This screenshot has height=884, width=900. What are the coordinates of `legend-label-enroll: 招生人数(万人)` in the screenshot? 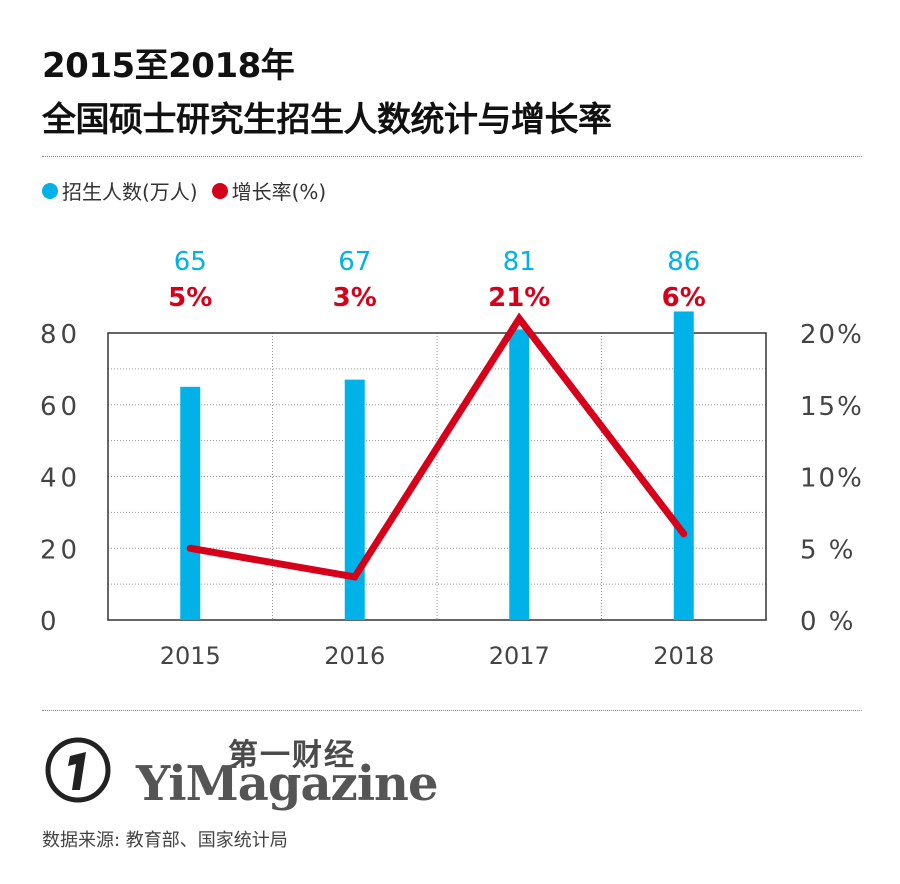 It's located at (130, 192).